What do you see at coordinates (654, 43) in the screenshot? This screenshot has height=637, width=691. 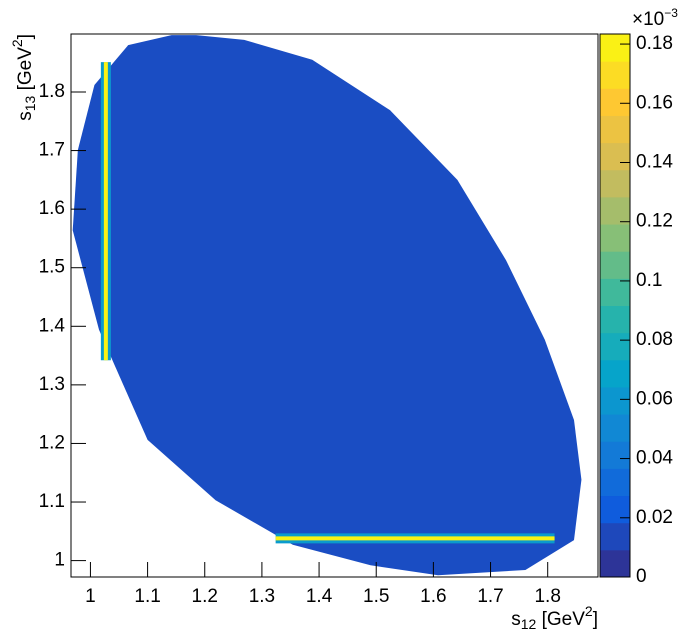 I see `z-tick-label: 0.18` at bounding box center [654, 43].